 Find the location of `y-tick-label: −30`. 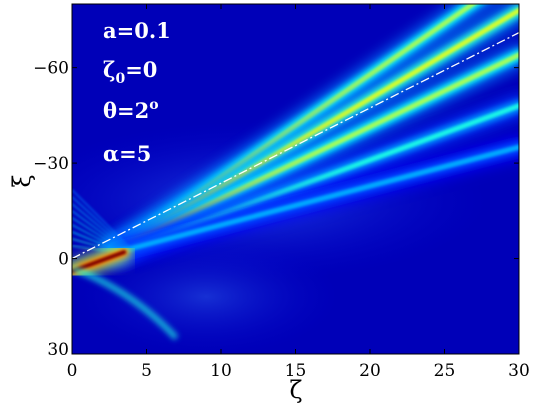

y-tick-label: −30 is located at coordinates (51, 164).